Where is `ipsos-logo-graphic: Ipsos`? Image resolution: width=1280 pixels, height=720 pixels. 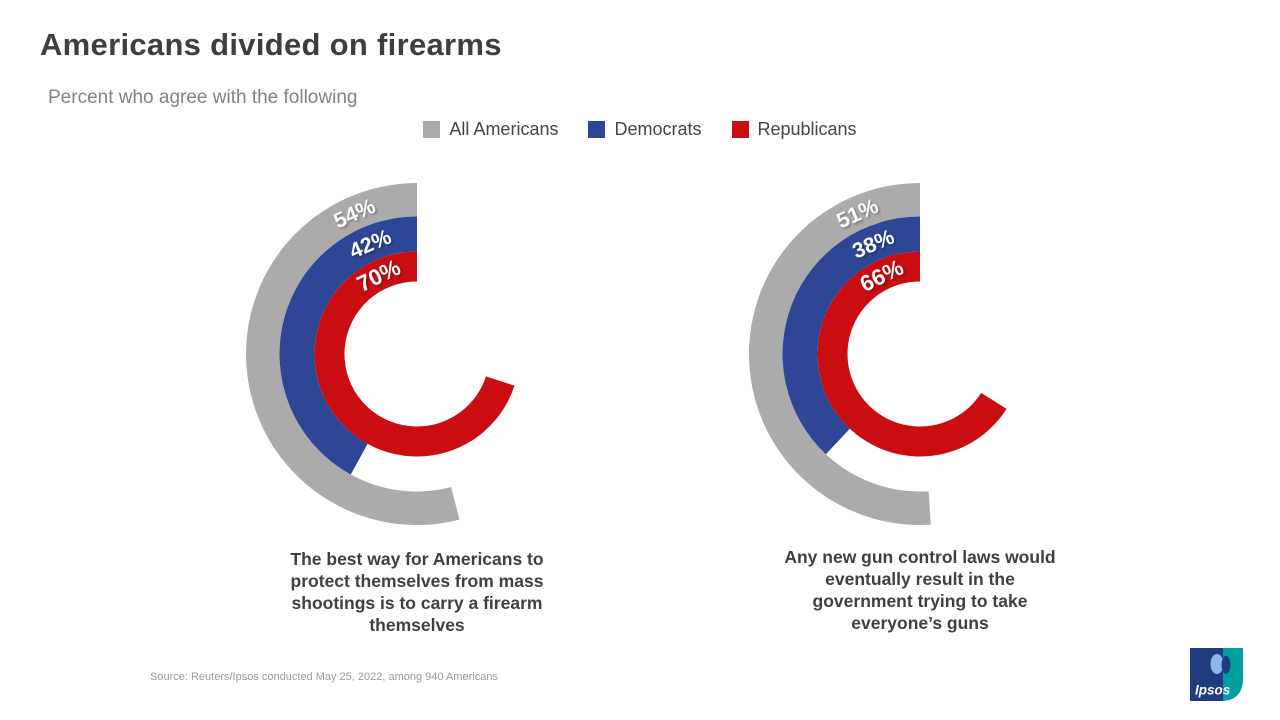 ipsos-logo-graphic: Ipsos is located at coordinates (1216, 674).